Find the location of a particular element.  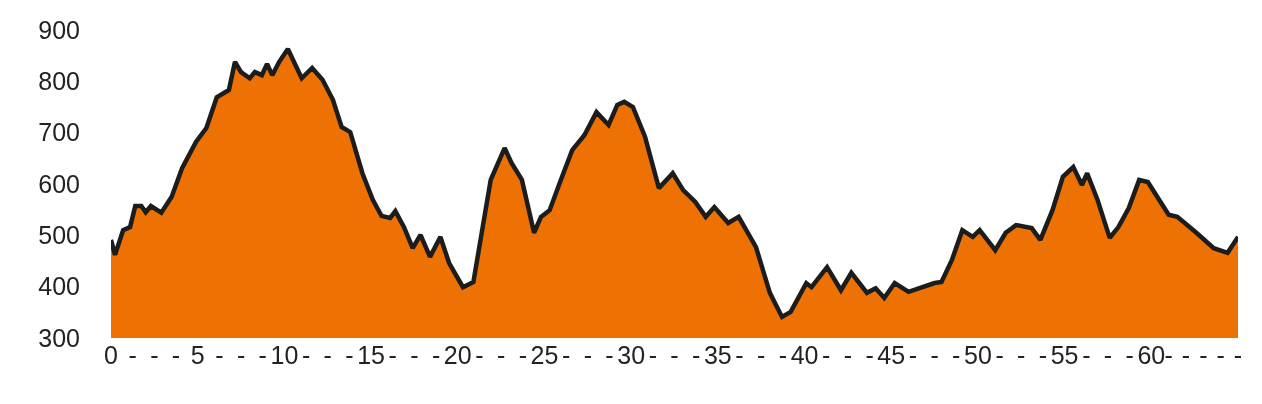

y-tick-label: 800 is located at coordinates (59, 81).